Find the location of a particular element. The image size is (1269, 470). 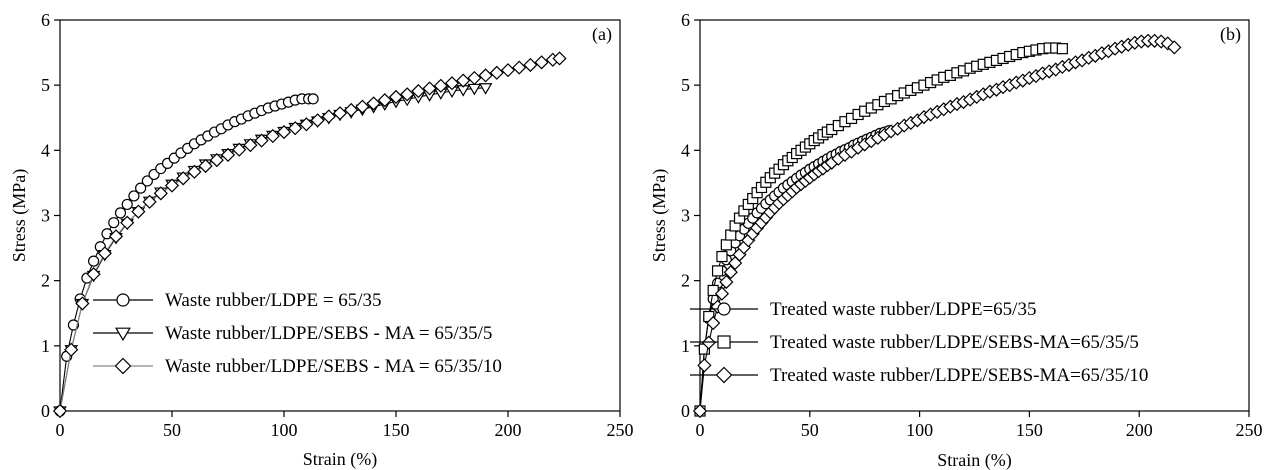

y-tick-label: 6 is located at coordinates (685, 20).